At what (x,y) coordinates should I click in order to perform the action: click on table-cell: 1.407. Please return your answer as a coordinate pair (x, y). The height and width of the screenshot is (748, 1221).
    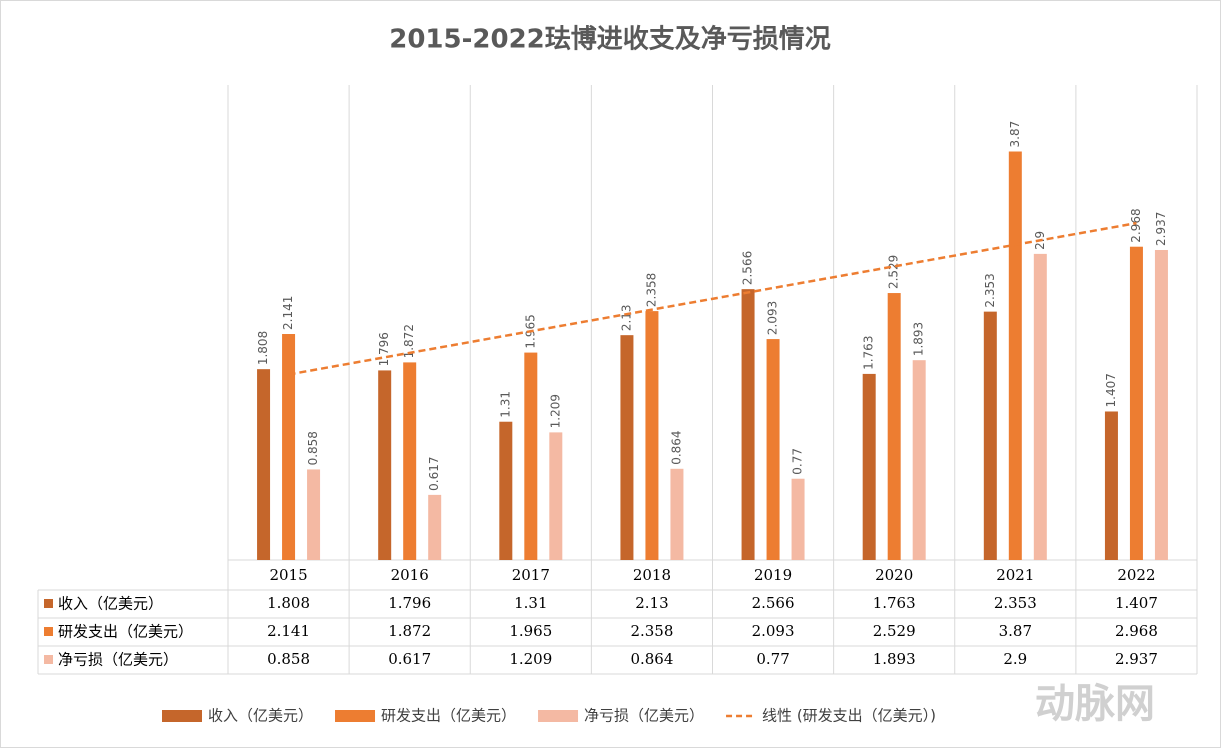
    Looking at the image, I should click on (1136, 603).